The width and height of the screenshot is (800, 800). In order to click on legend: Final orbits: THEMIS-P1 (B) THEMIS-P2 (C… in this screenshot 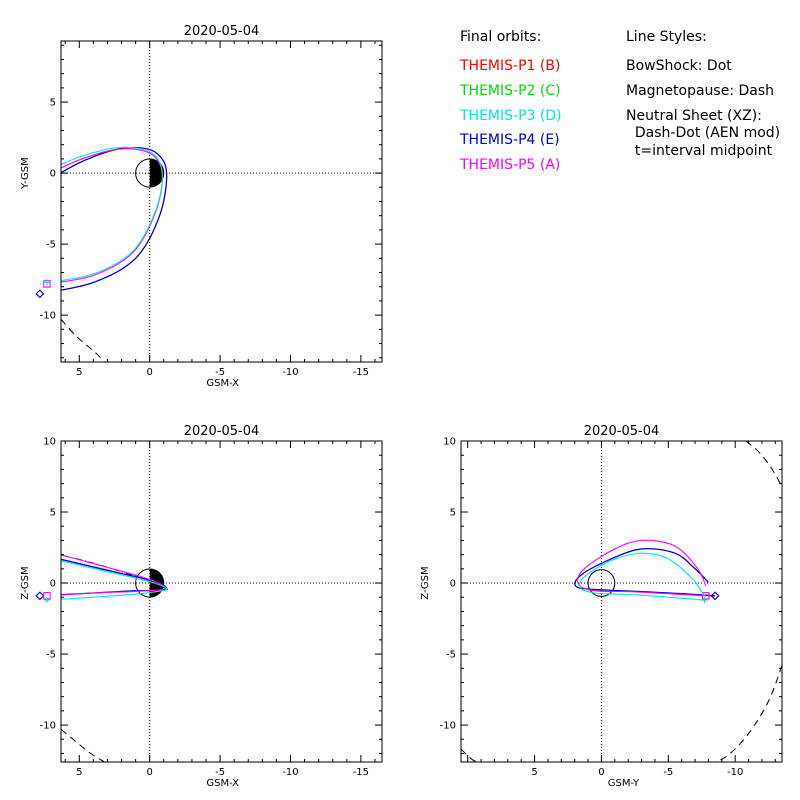, I will do `click(619, 101)`.